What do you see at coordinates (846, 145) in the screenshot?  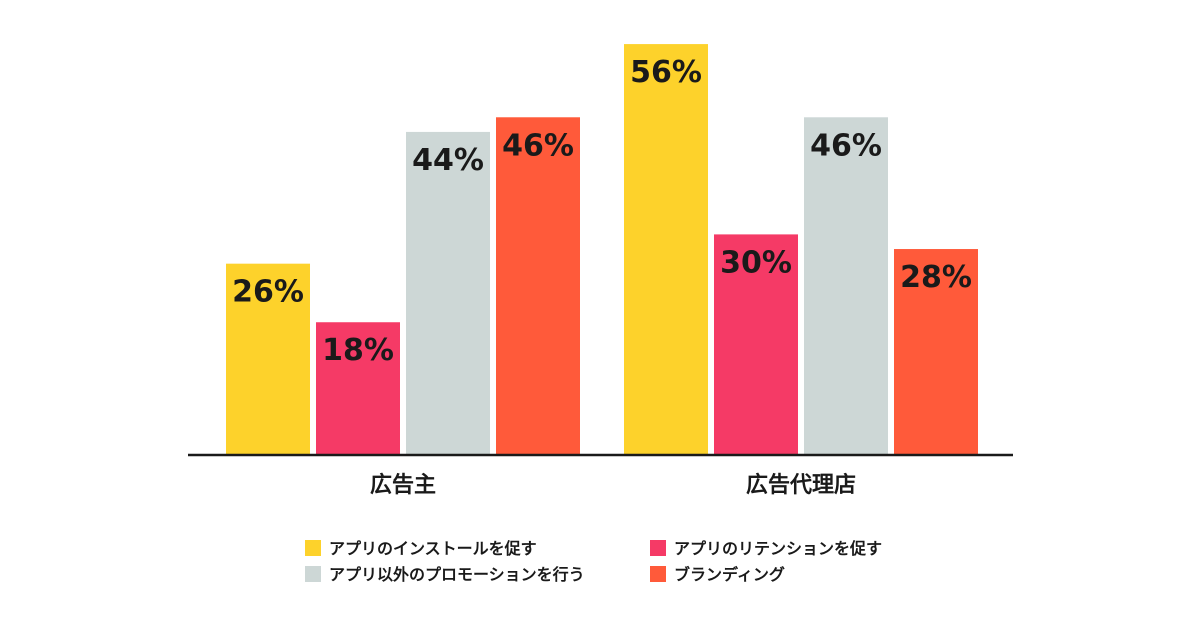 I see `bar-value-label-1-2: 46%` at bounding box center [846, 145].